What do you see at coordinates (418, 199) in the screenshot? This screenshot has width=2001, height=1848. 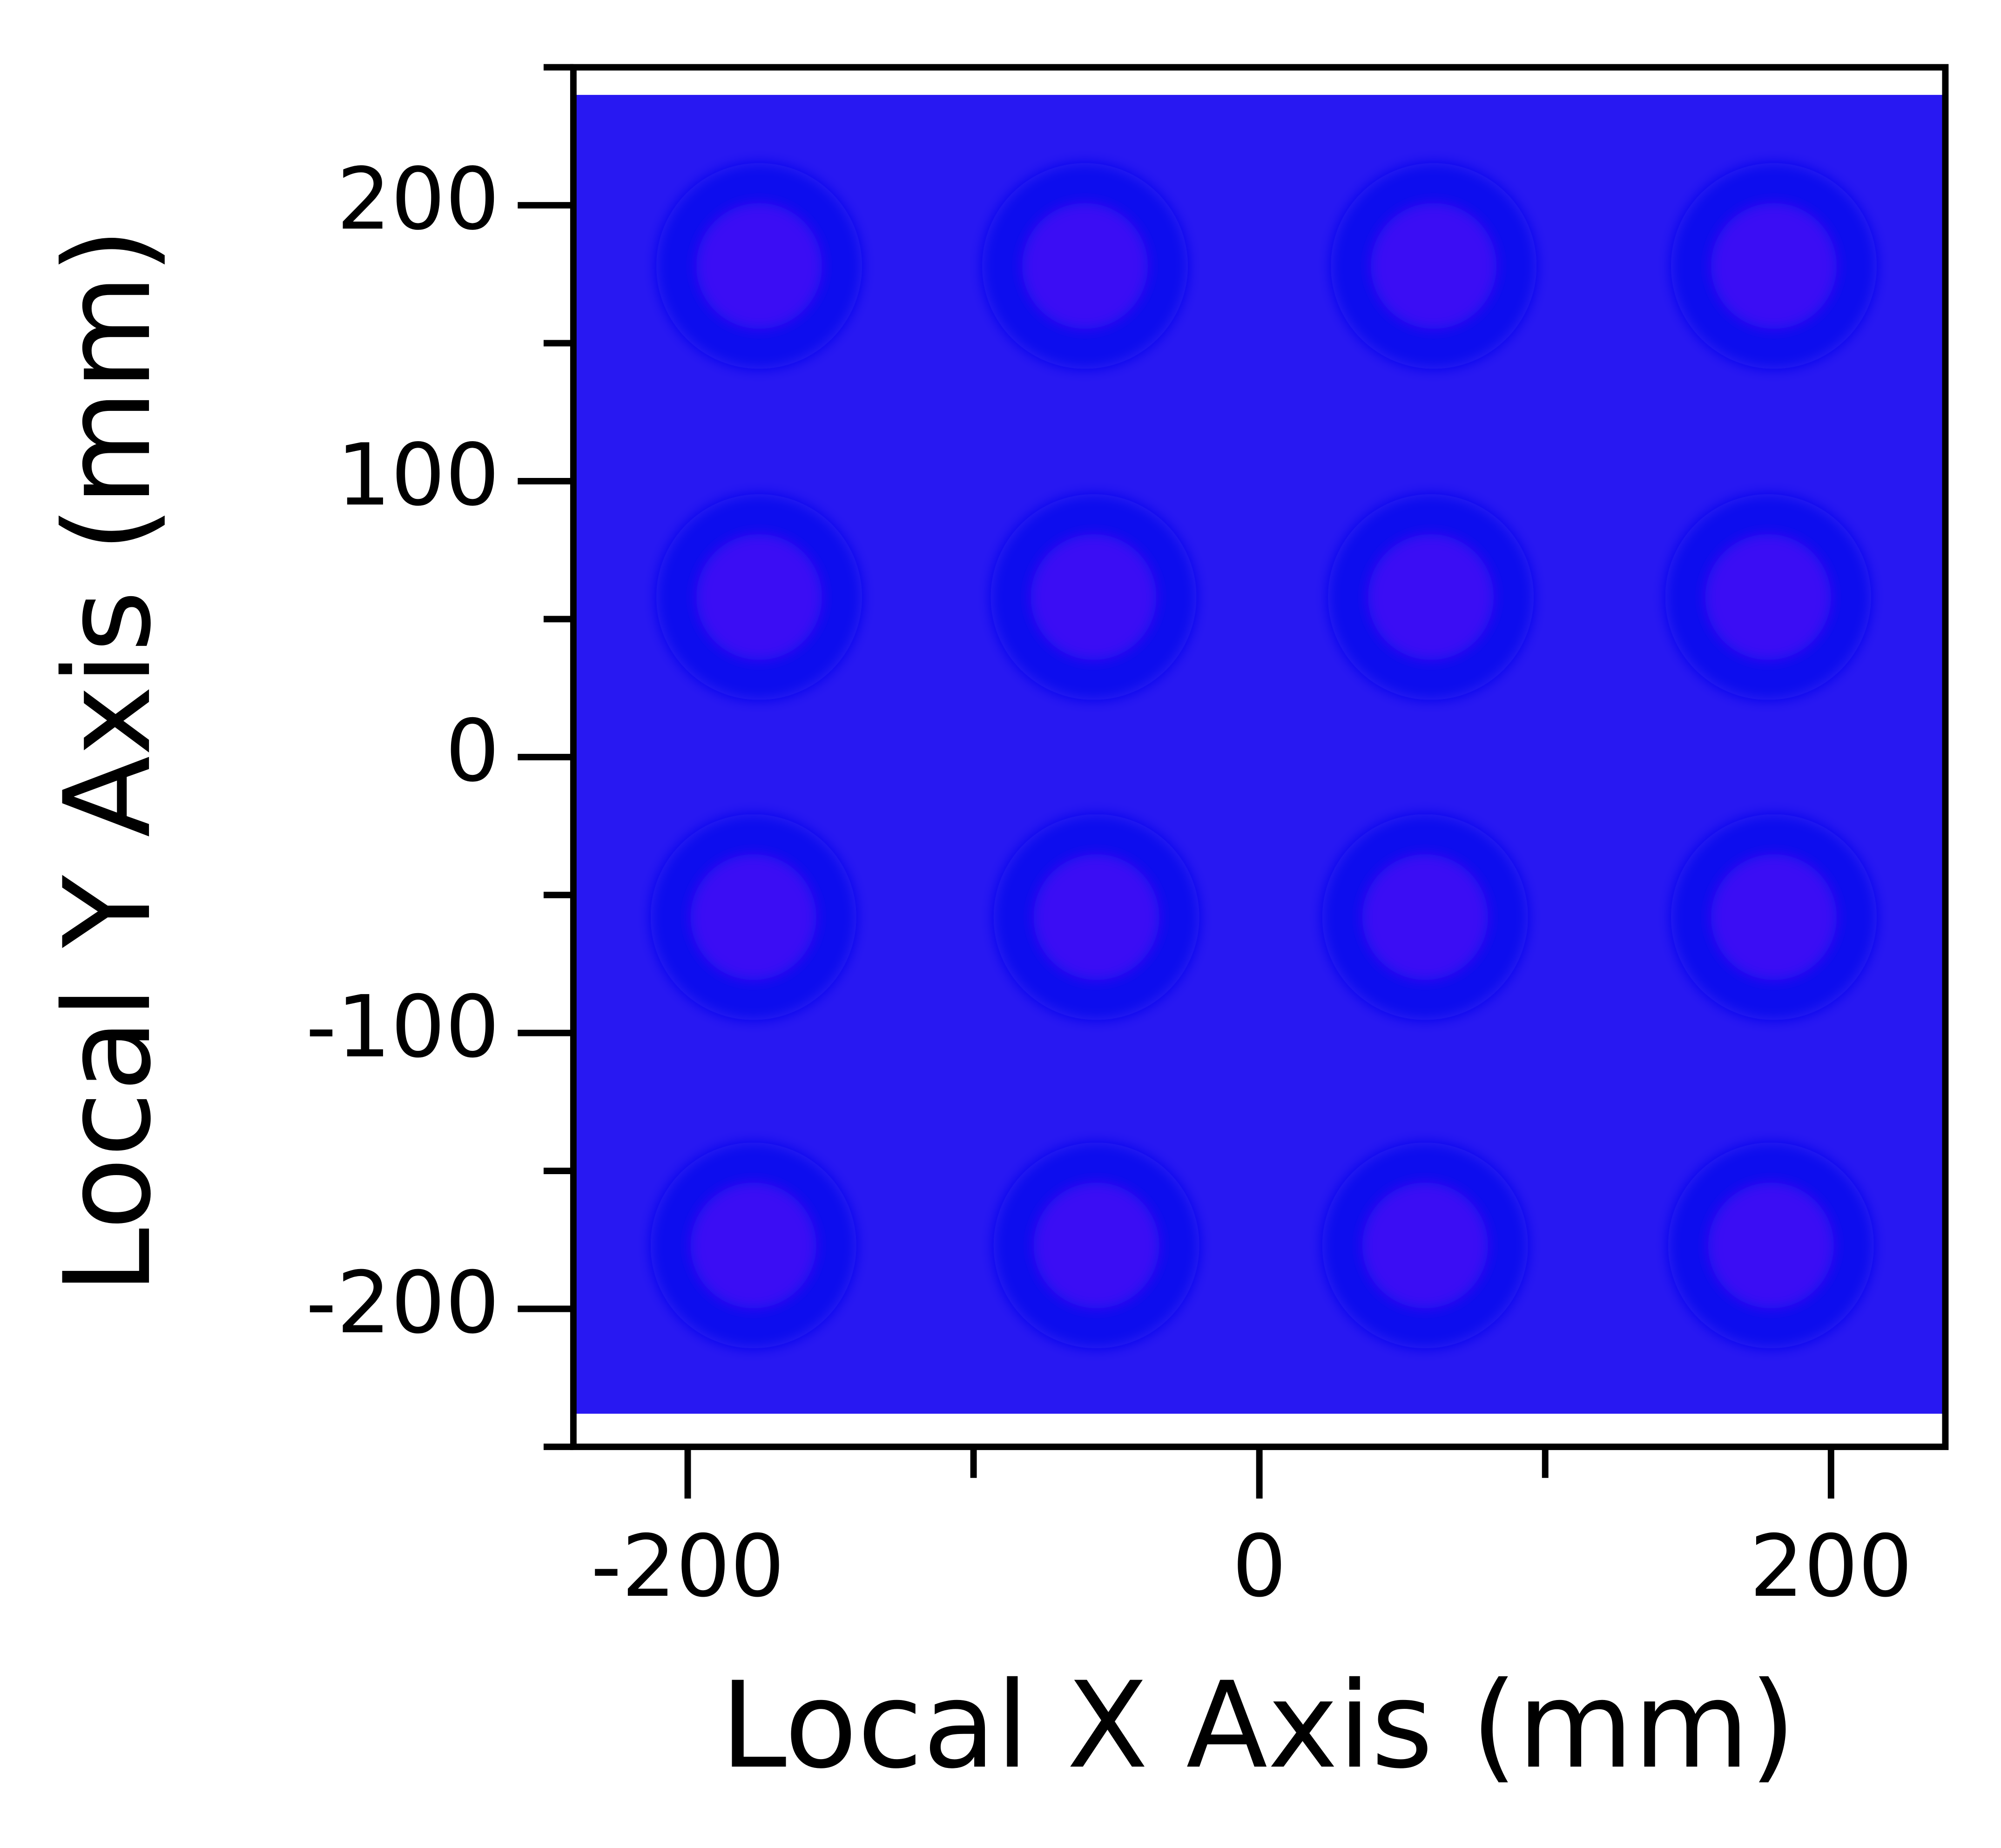 I see `y-tick-label: 200` at bounding box center [418, 199].